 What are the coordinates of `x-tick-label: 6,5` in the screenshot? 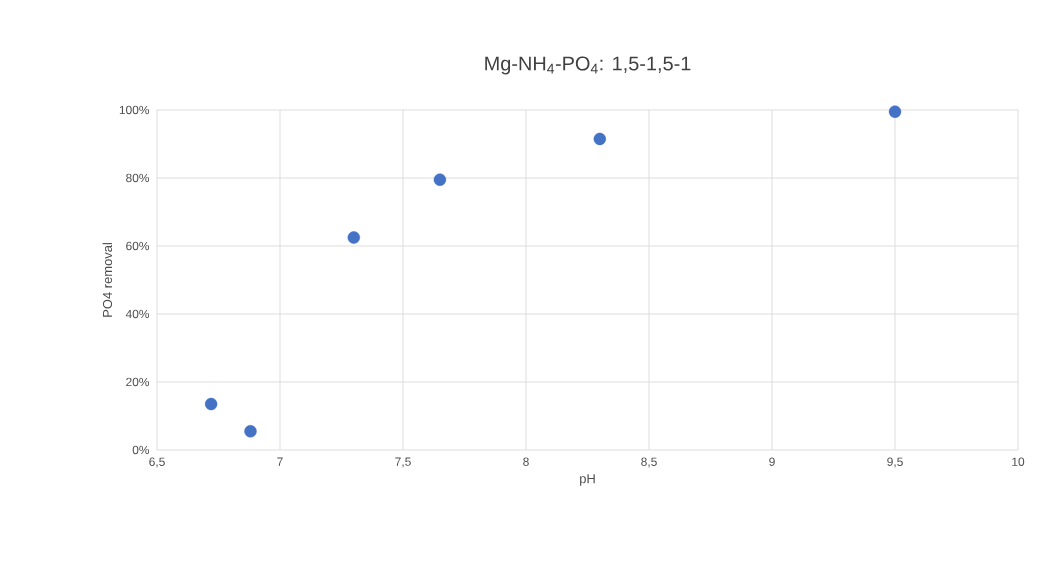 It's located at (157, 462).